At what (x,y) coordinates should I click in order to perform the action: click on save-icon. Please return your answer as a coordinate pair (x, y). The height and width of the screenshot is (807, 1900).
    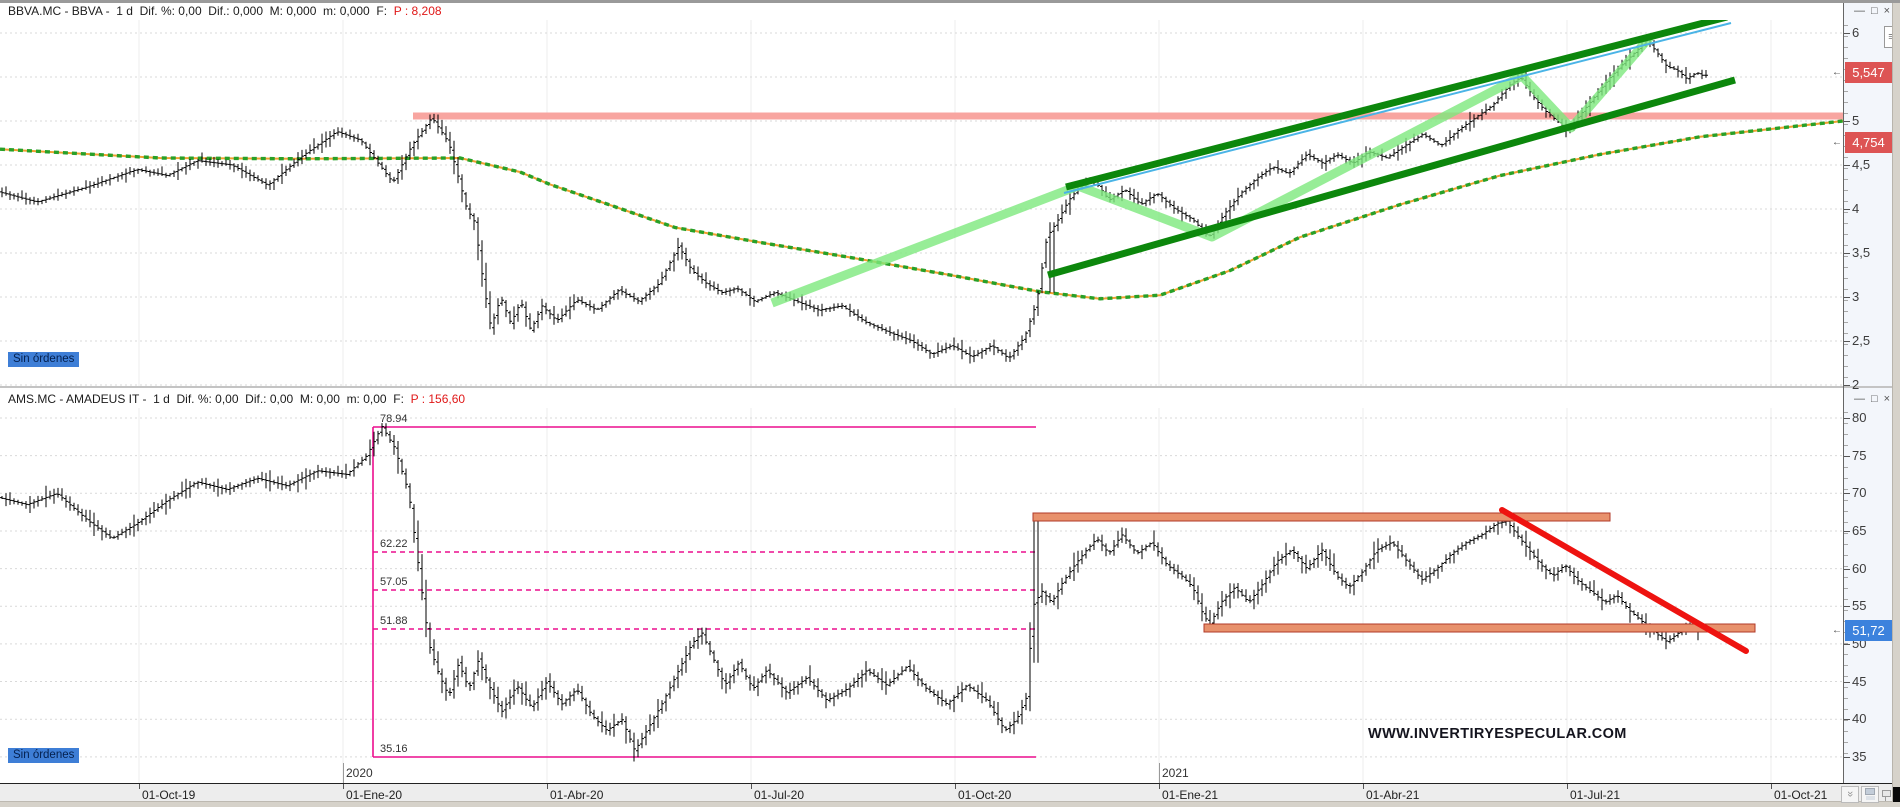
    Looking at the image, I should click on (1870, 794).